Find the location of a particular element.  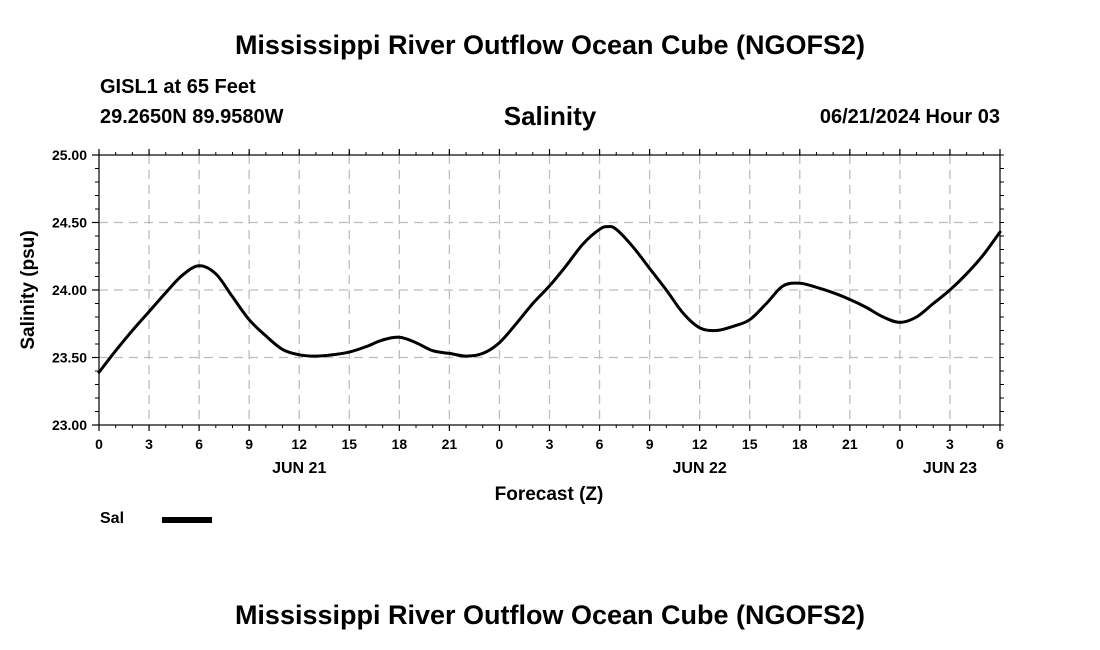

forecast-run-time: 06/21/2024 Hour 03 is located at coordinates (909, 117).